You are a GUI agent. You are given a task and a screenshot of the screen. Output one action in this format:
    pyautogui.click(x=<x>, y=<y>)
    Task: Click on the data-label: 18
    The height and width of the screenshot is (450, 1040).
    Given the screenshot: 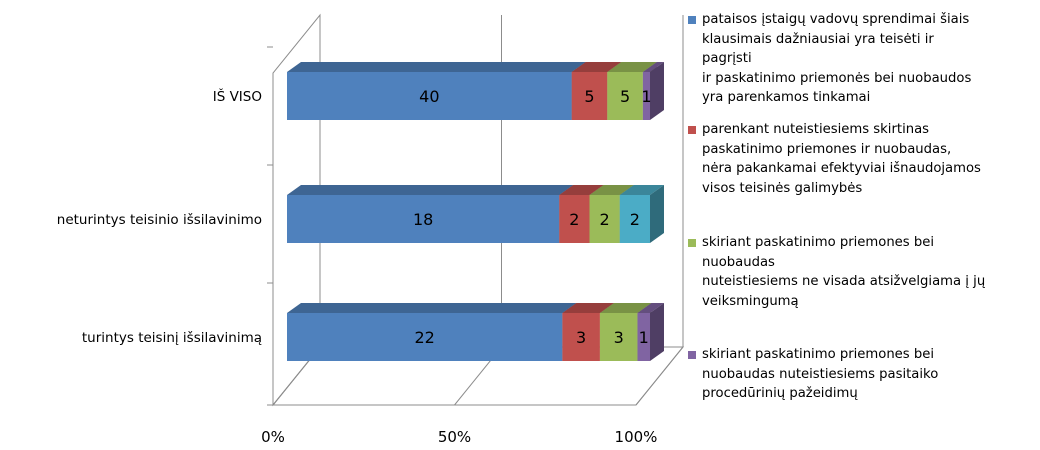 What is the action you would take?
    pyautogui.click(x=423, y=219)
    